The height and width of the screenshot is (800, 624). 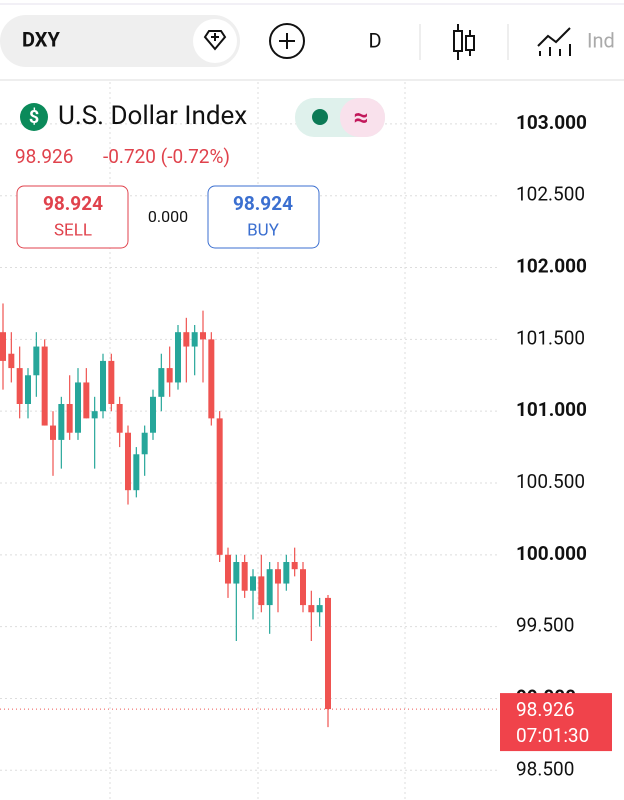 I want to click on currency-icon-glyph: $, so click(x=34, y=117).